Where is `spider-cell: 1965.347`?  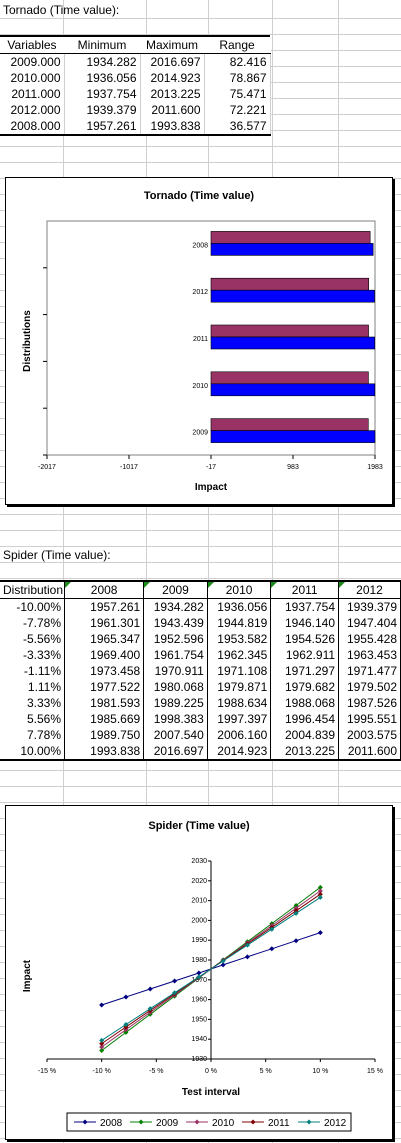
spider-cell: 1965.347 is located at coordinates (104, 639).